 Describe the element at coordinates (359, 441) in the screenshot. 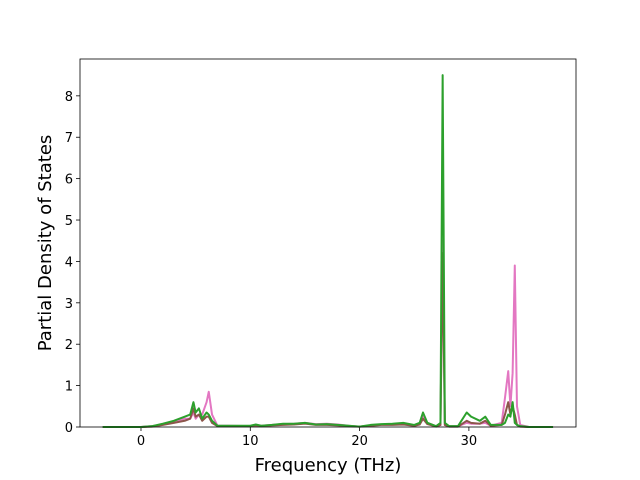

I see `x-tick-label: 20` at that location.